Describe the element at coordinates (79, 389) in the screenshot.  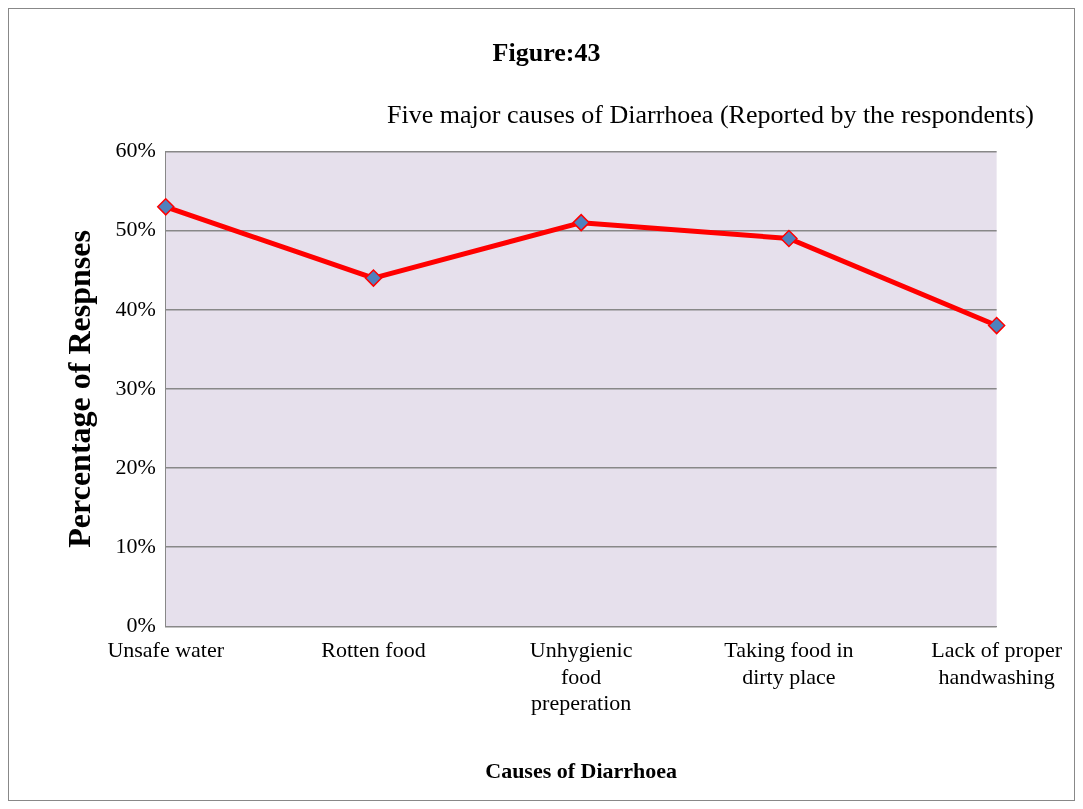
I see `y-axis-title: Percentage of Respnses` at that location.